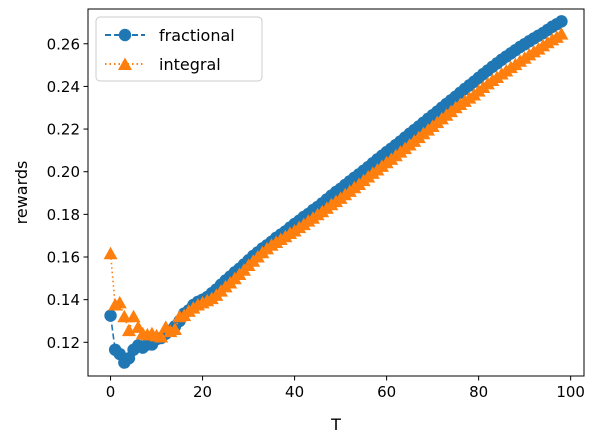  I want to click on y-tick-label: 0.12, so click(63, 343).